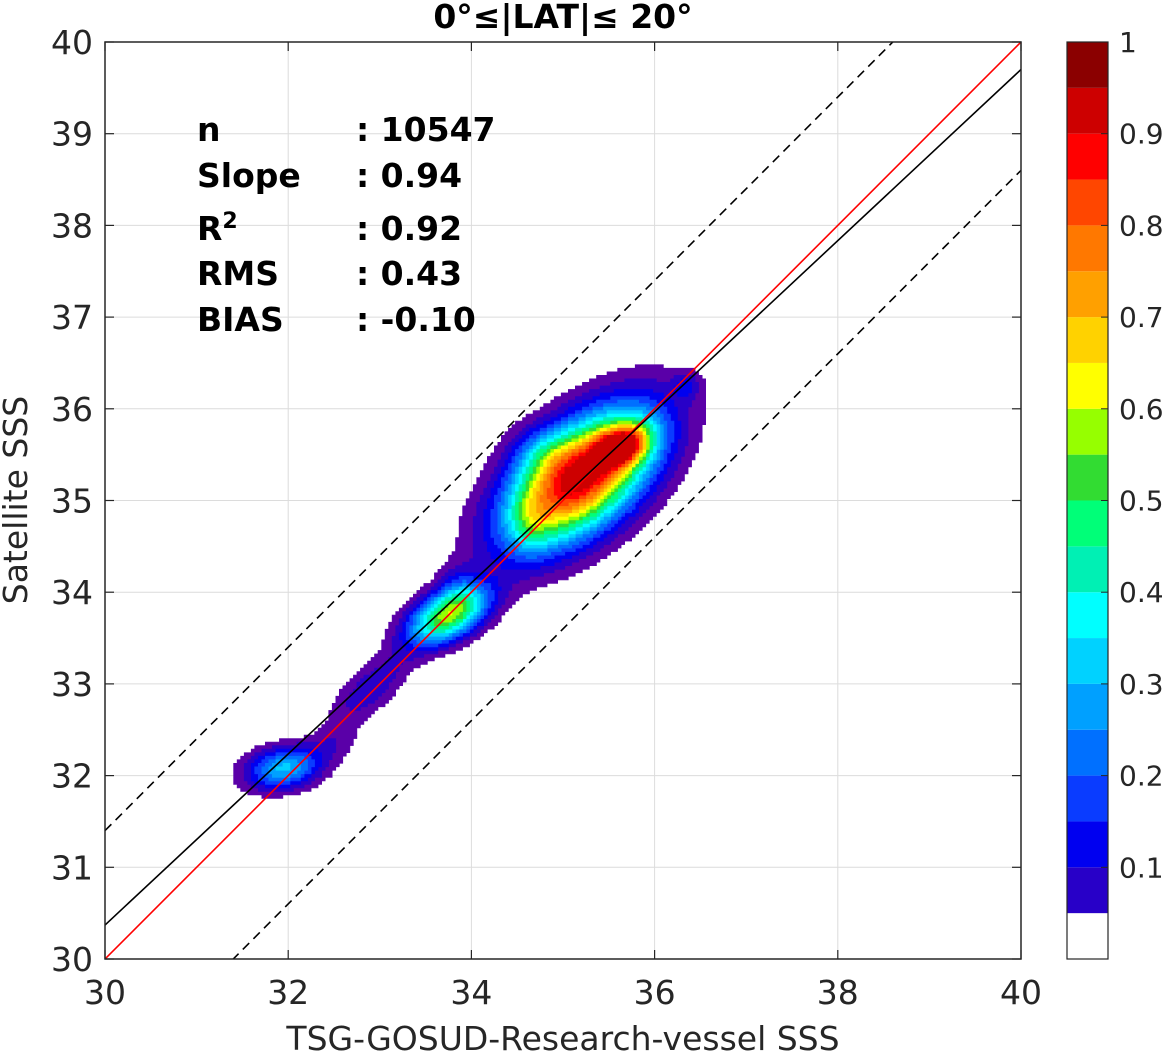  I want to click on colorbar-tick-label: 0.9, so click(1141, 134).